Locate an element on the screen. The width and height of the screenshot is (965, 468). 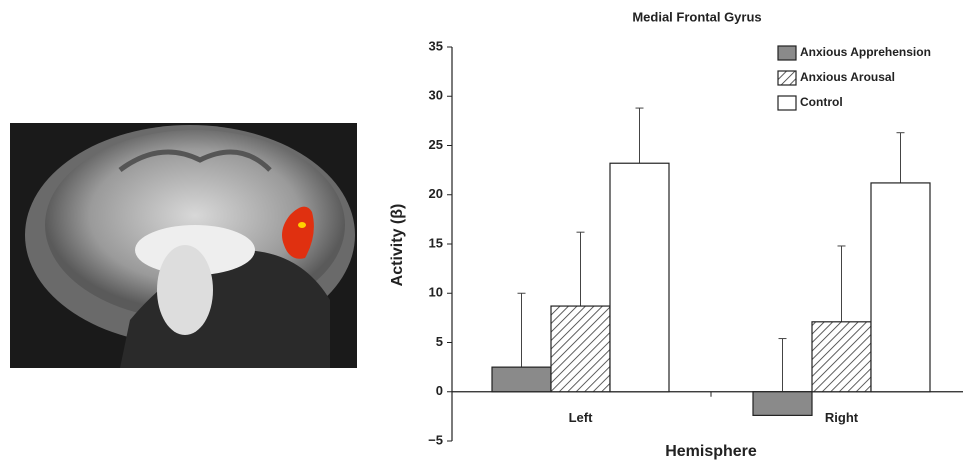
y-axis-label: Activity (β) is located at coordinates (397, 245).